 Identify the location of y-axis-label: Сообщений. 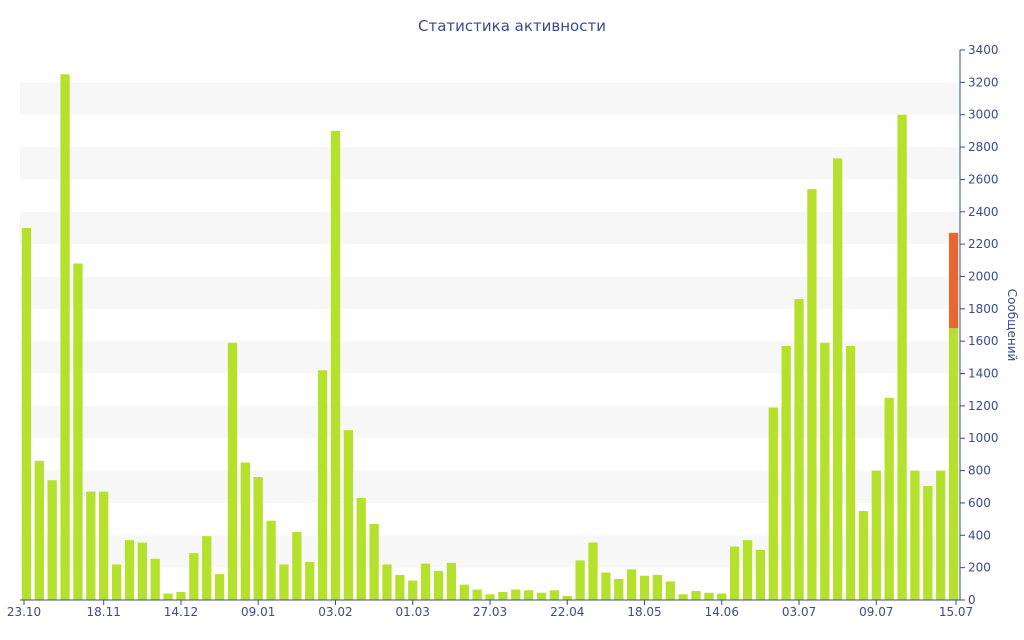
(1012, 325).